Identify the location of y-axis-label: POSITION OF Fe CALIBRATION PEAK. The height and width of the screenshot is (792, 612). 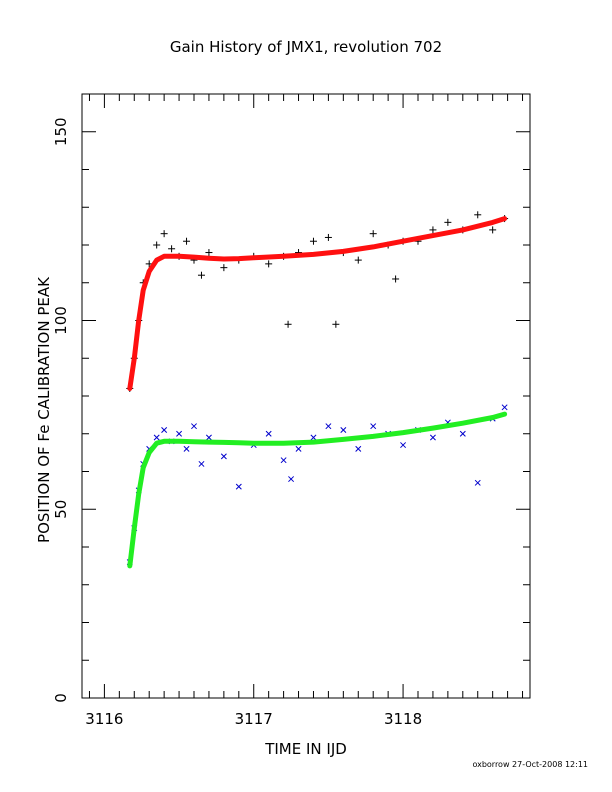
(44, 410).